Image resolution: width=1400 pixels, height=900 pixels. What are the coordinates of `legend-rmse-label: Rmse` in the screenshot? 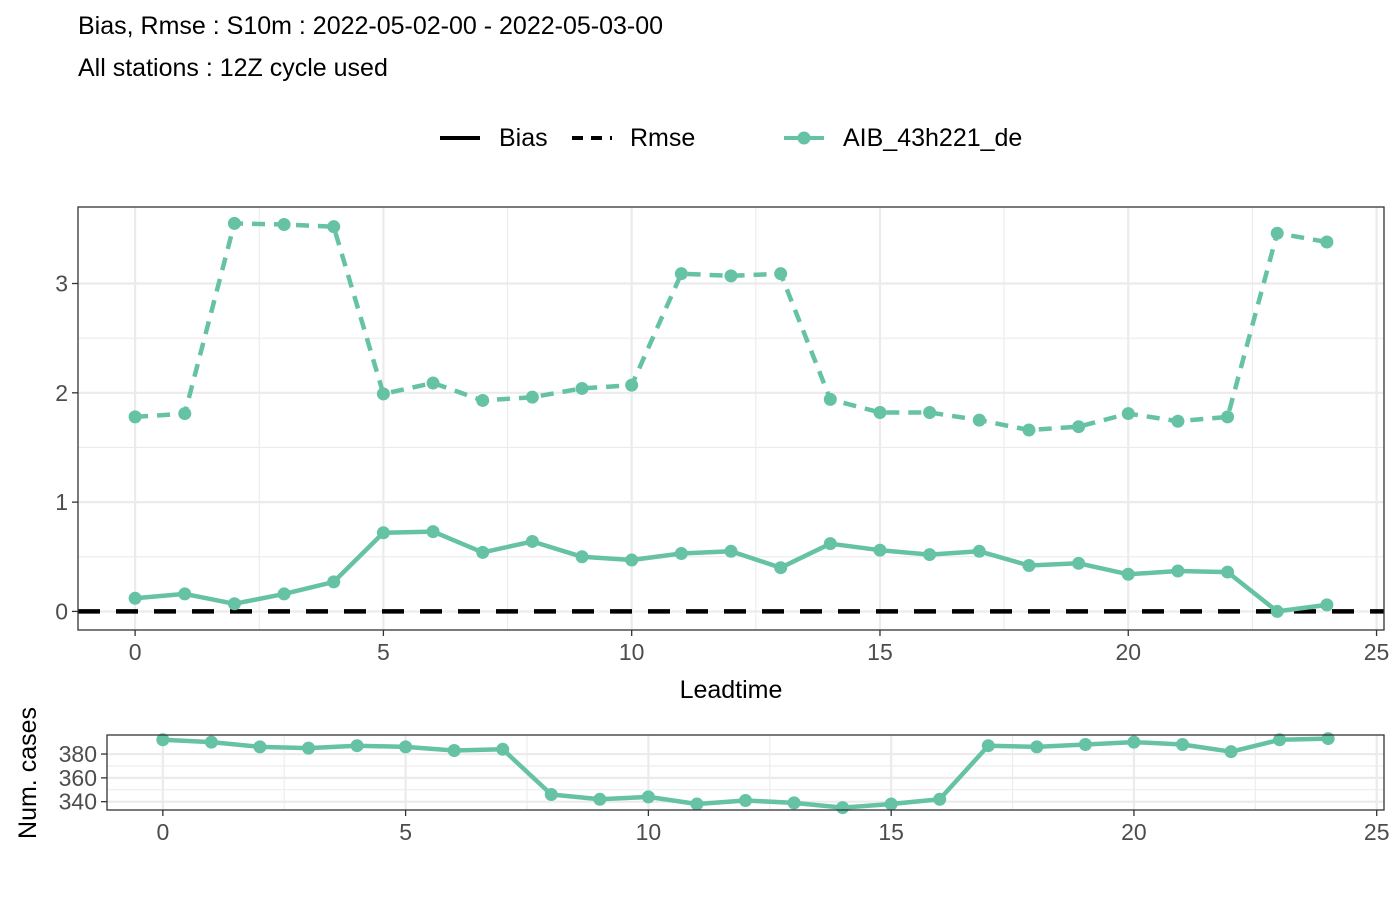 It's located at (662, 138).